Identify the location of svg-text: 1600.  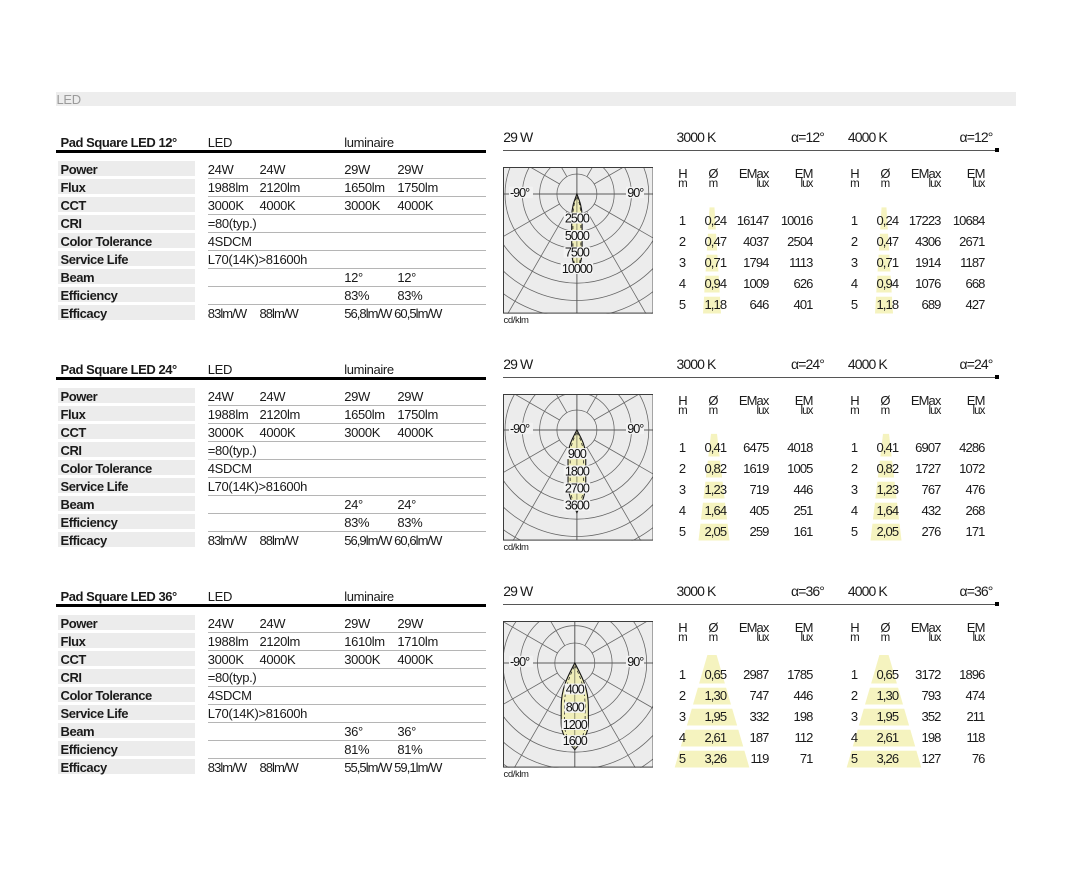
(574, 741).